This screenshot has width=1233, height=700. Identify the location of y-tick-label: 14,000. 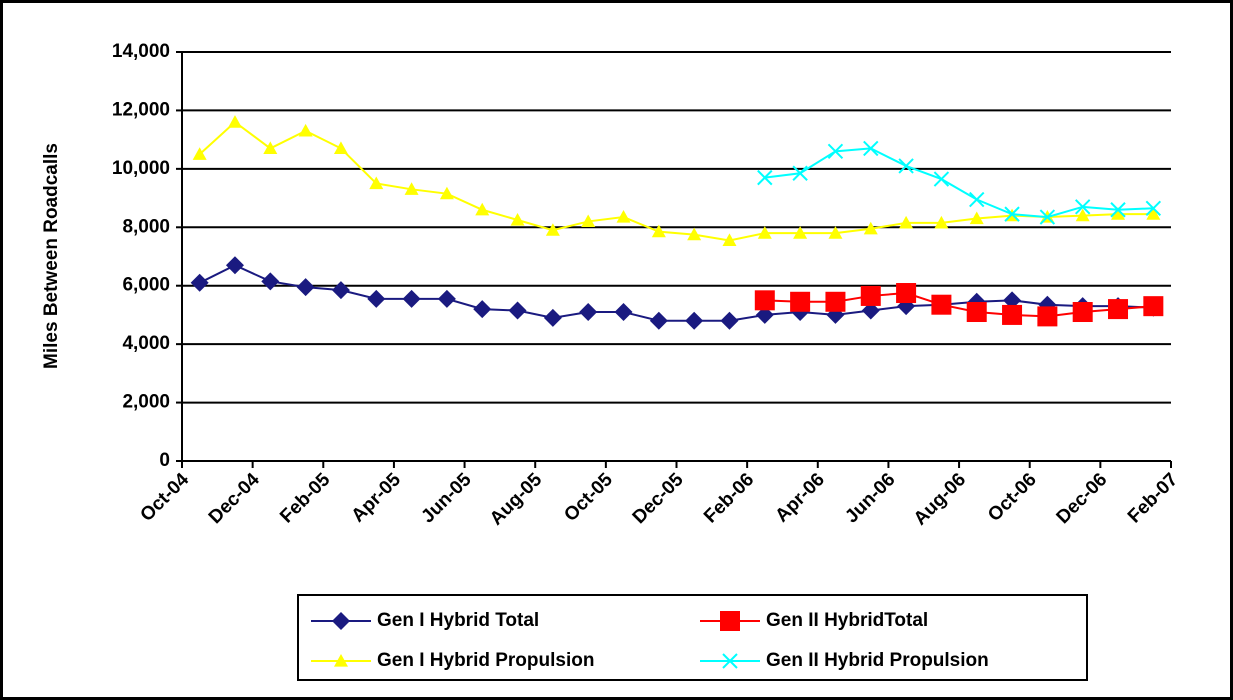
(141, 51).